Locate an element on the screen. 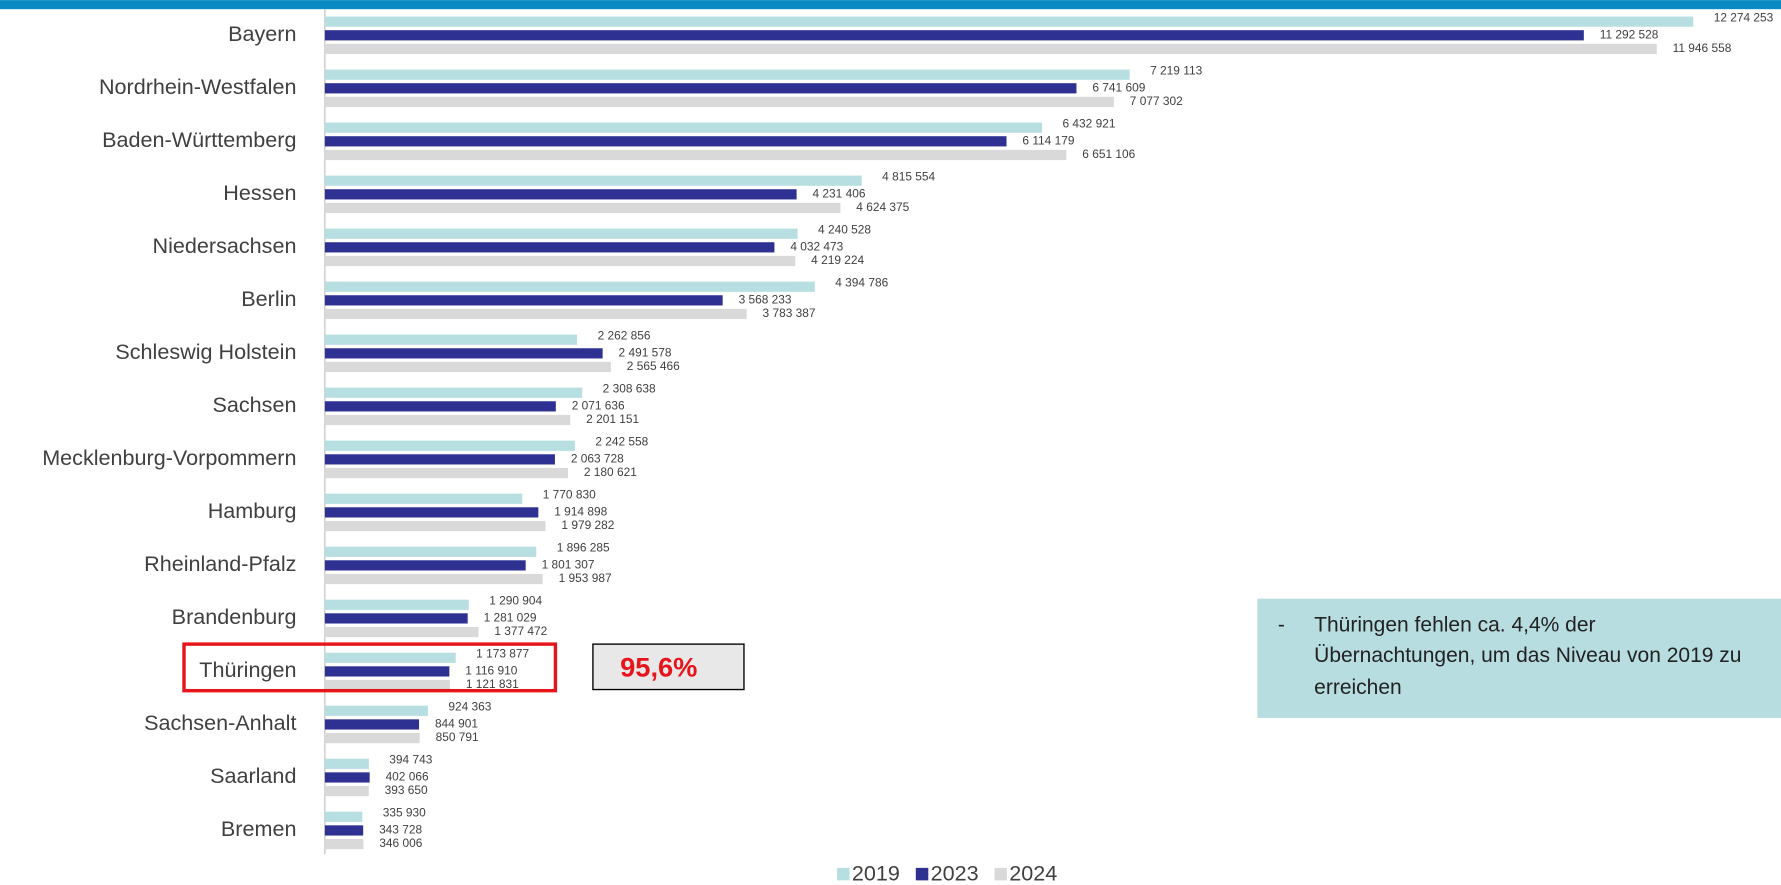 The height and width of the screenshot is (885, 1781). category-label: Mecklenburg-Vorpommern is located at coordinates (169, 457).